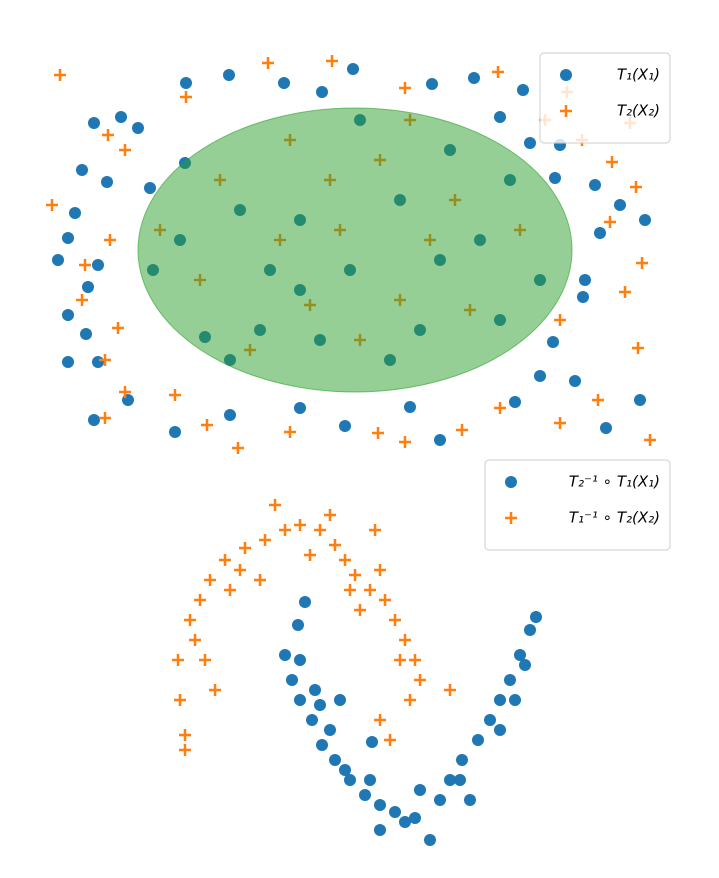 The height and width of the screenshot is (878, 719). Describe the element at coordinates (614, 482) in the screenshot. I see `legend-label: T₂⁻¹ ∘ T₁(X₁)` at that location.